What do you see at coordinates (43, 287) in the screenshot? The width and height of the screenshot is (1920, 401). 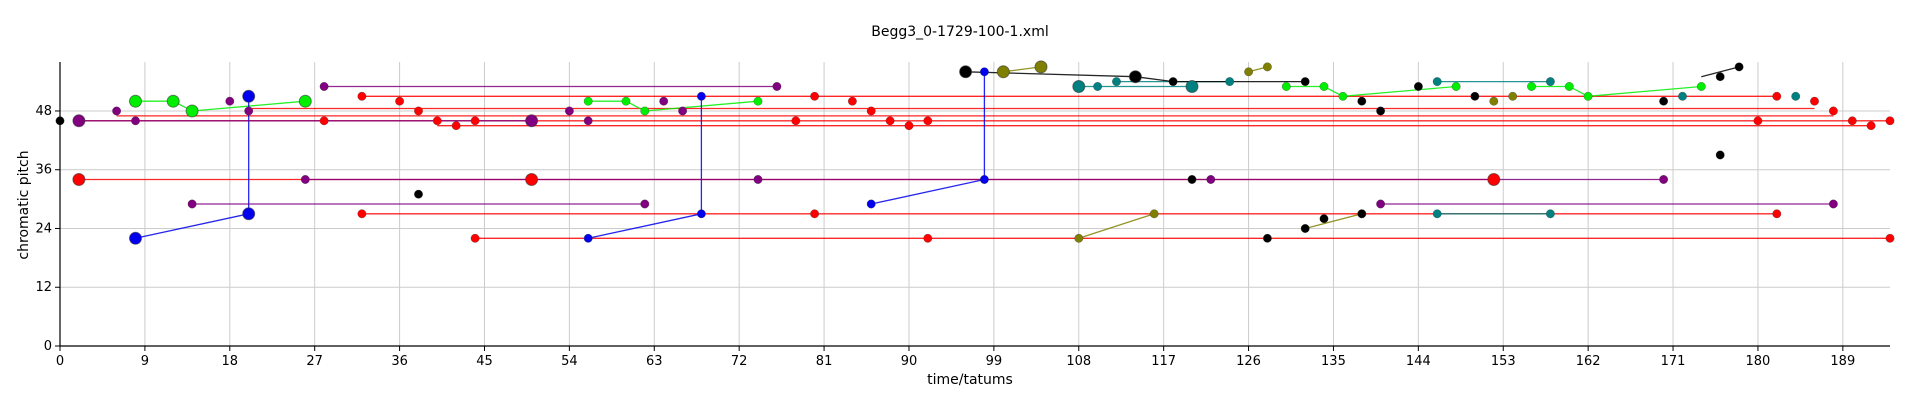 I see `y-tick-label: 12` at bounding box center [43, 287].